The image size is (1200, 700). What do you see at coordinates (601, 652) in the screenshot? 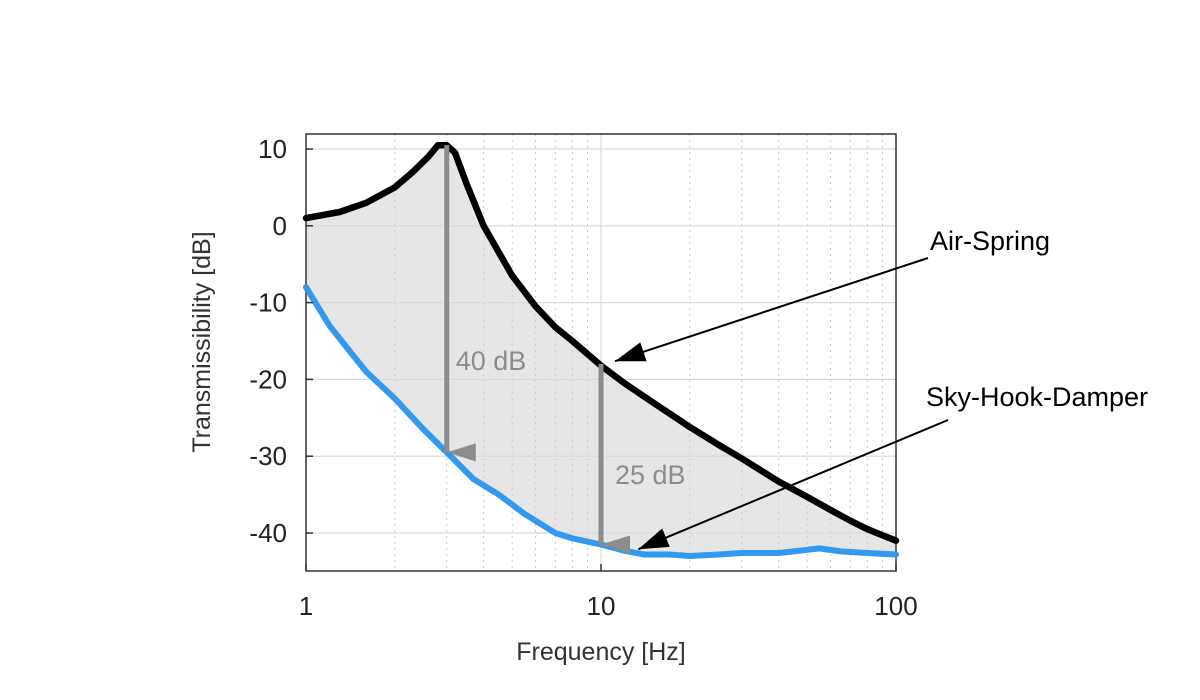
I see `x-axis-label: Frequency [Hz]` at bounding box center [601, 652].